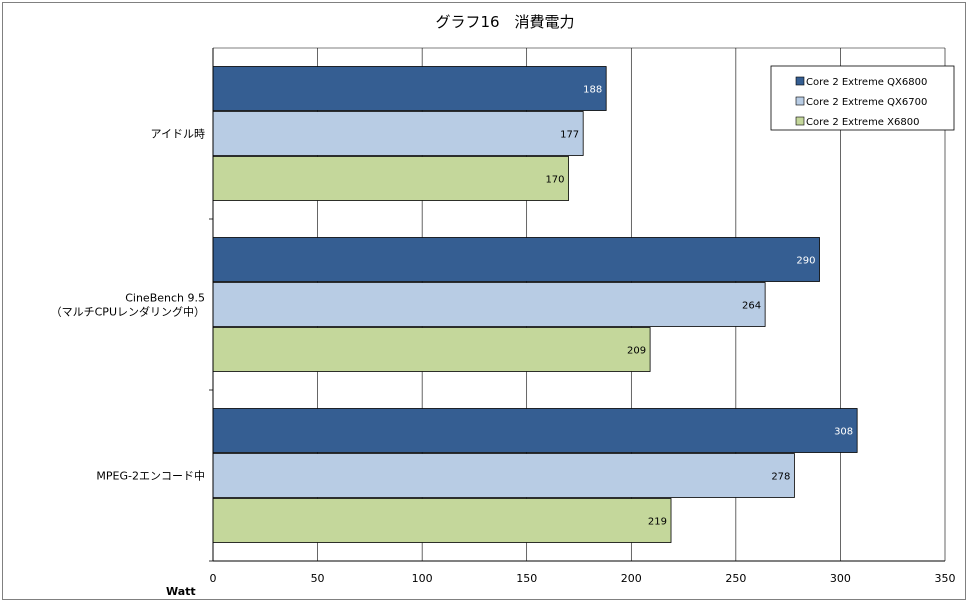 This screenshot has width=970, height=604. I want to click on x-tick-label: 150, so click(526, 578).